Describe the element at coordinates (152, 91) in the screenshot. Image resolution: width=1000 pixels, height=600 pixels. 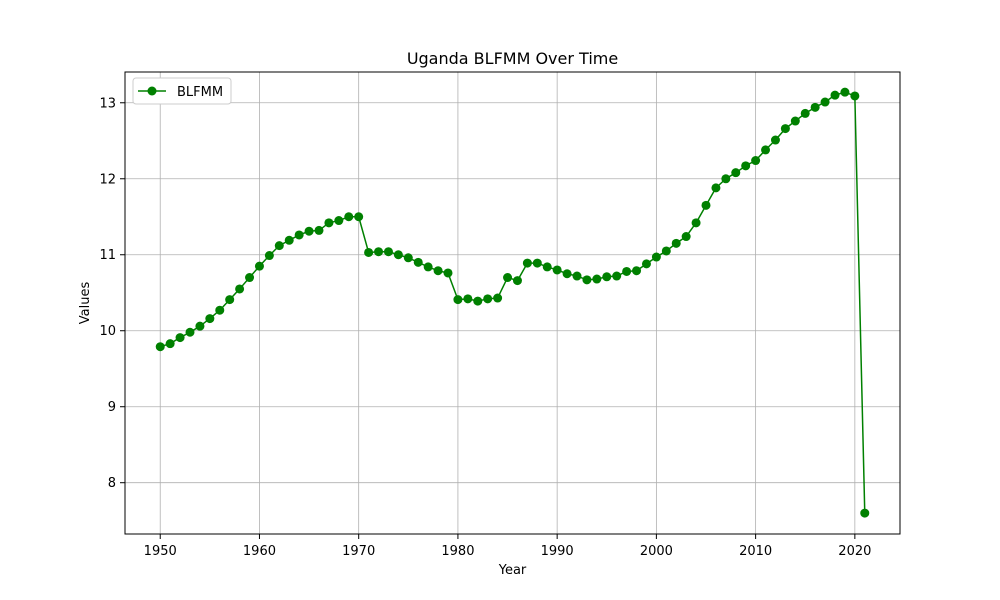
I see `legend-marker` at that location.